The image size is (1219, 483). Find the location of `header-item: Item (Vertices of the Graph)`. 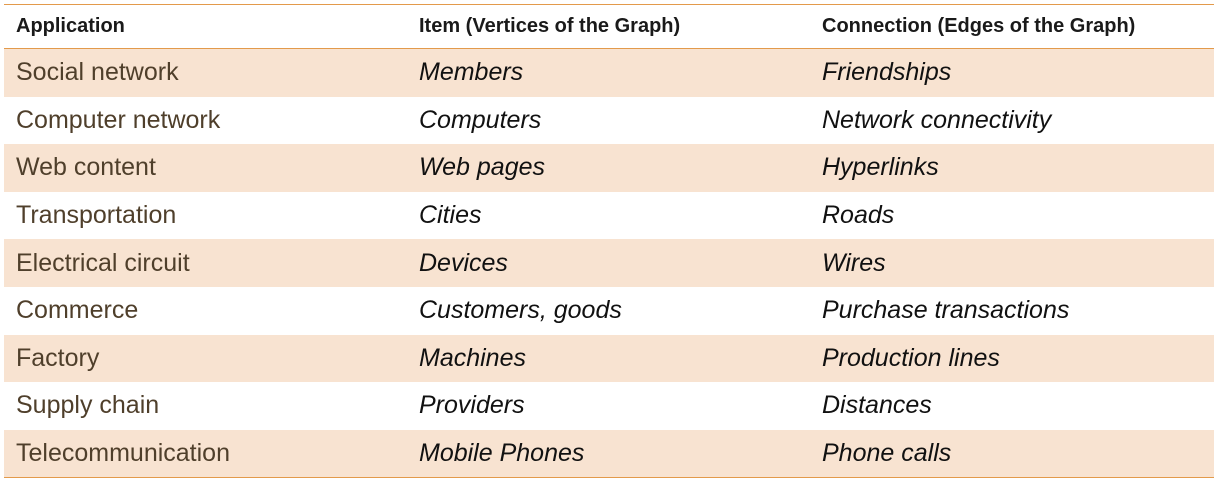

header-item: Item (Vertices of the Graph) is located at coordinates (608, 27).